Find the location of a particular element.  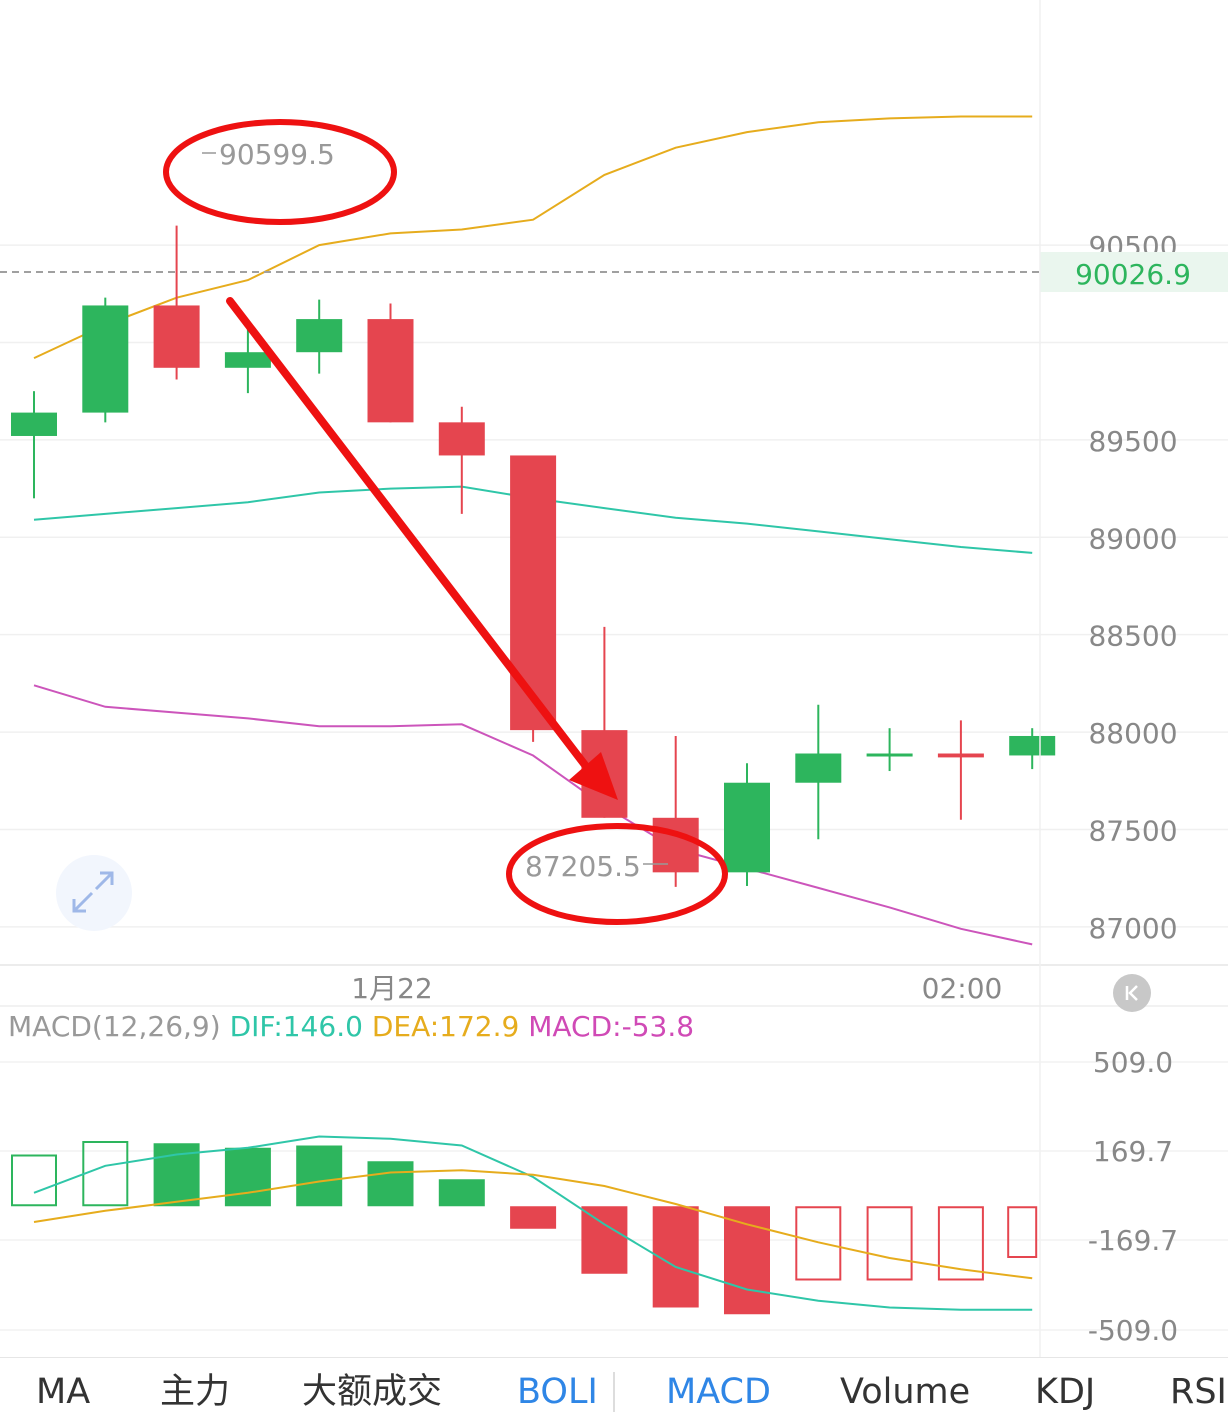

price-axis-label: 89000 is located at coordinates (1132, 538).